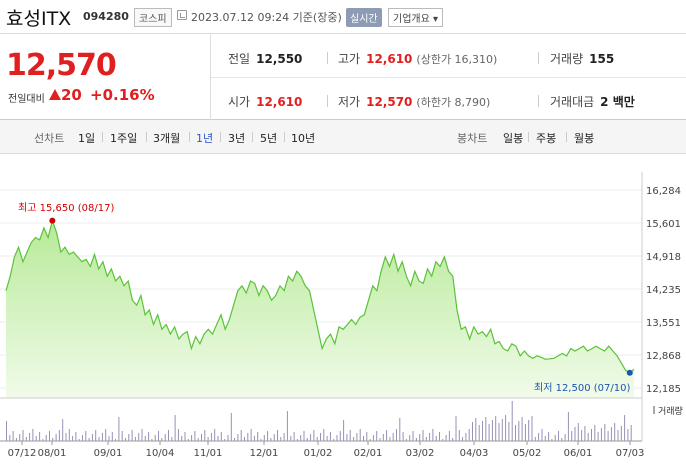 This screenshot has width=686, height=467. Describe the element at coordinates (415, 17) in the screenshot. I see `company-info-dropdown: 기업개요 ▾` at that location.